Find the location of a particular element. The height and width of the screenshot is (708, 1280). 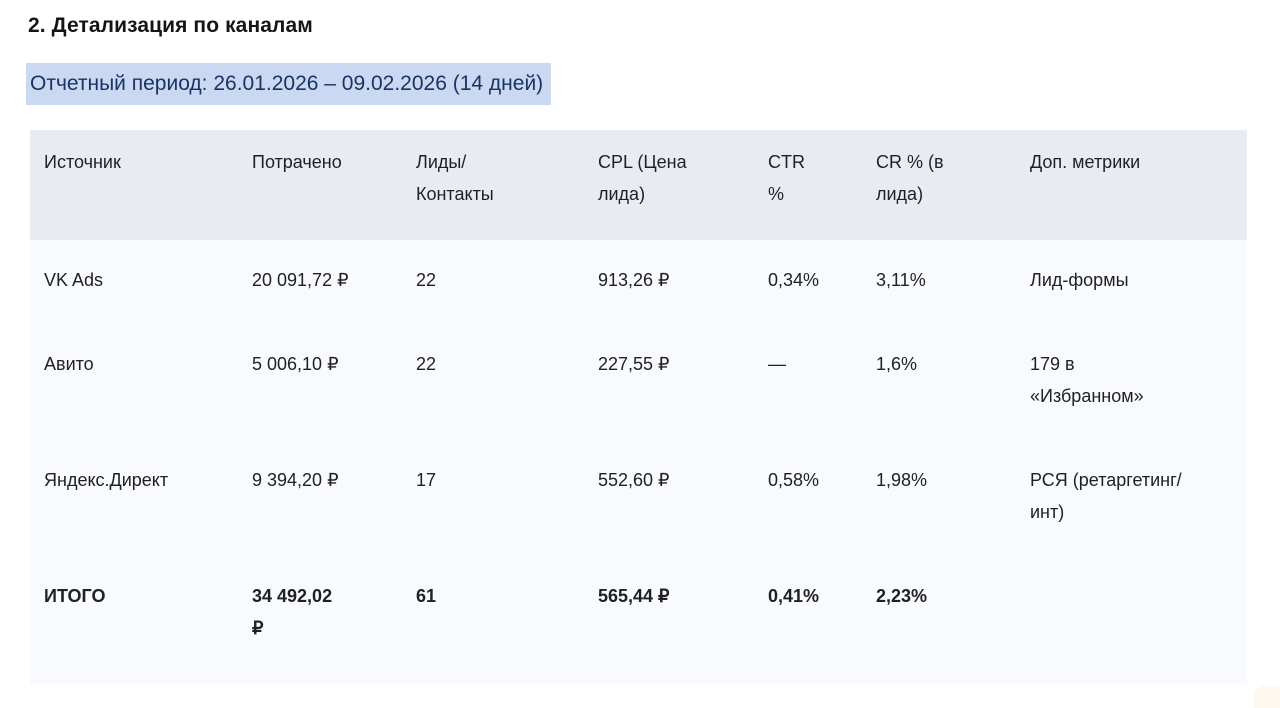

cell-source: ИТОГО is located at coordinates (75, 596).